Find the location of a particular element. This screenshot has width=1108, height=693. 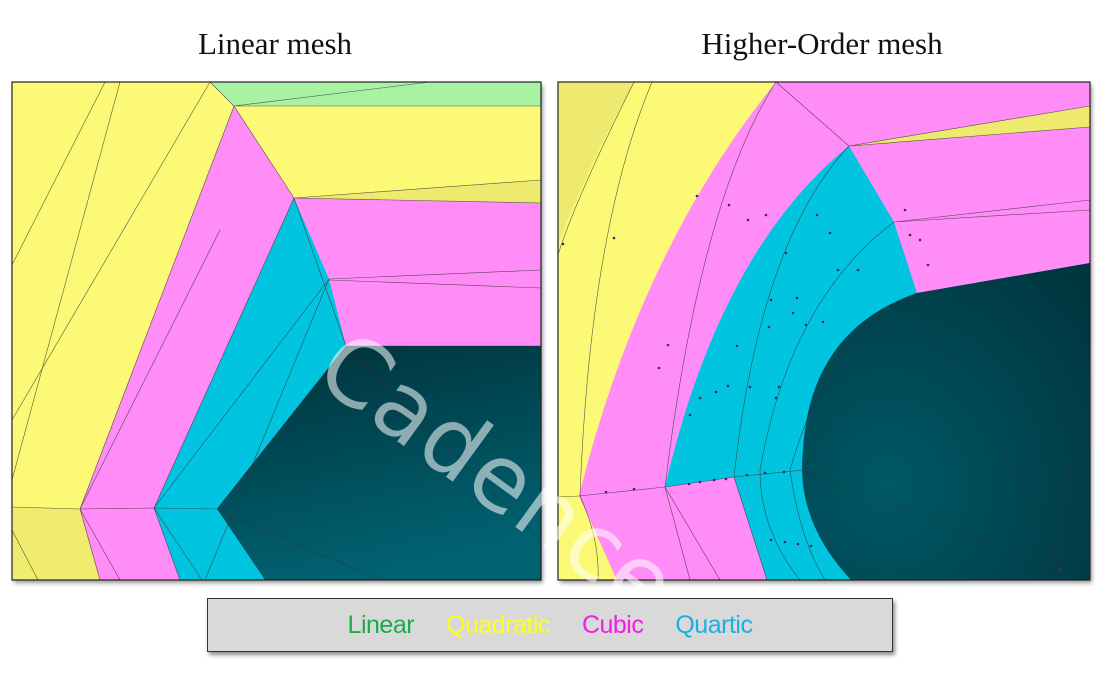

linear-mesh-title: Linear mesh is located at coordinates (275, 43).